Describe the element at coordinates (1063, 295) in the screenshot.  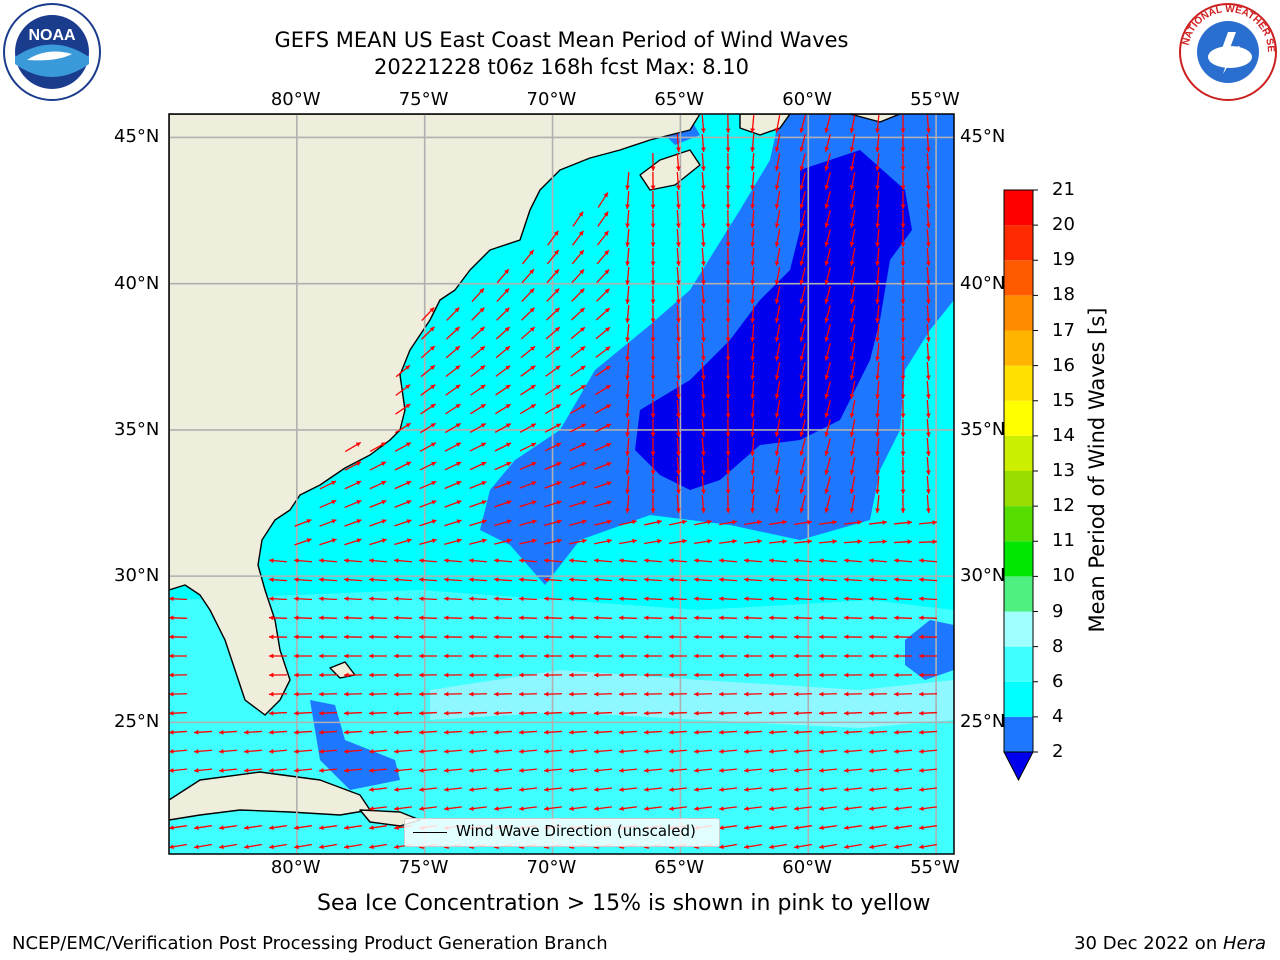
I see `colorbar-tick-label: 18` at that location.